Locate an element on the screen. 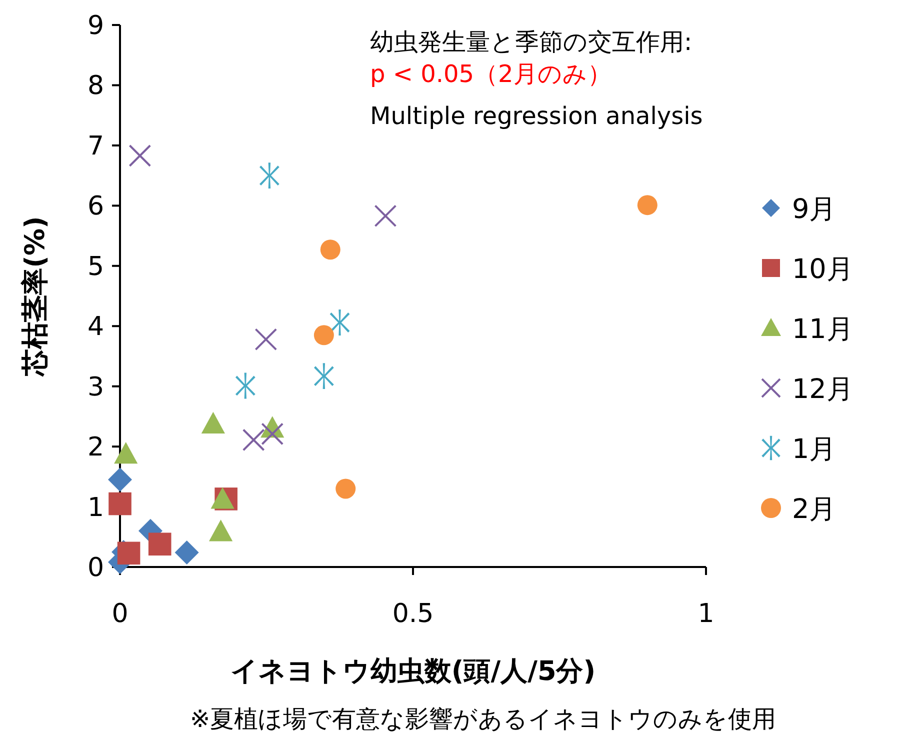 This screenshot has height=733, width=910. legend-label: 12月 is located at coordinates (823, 389).